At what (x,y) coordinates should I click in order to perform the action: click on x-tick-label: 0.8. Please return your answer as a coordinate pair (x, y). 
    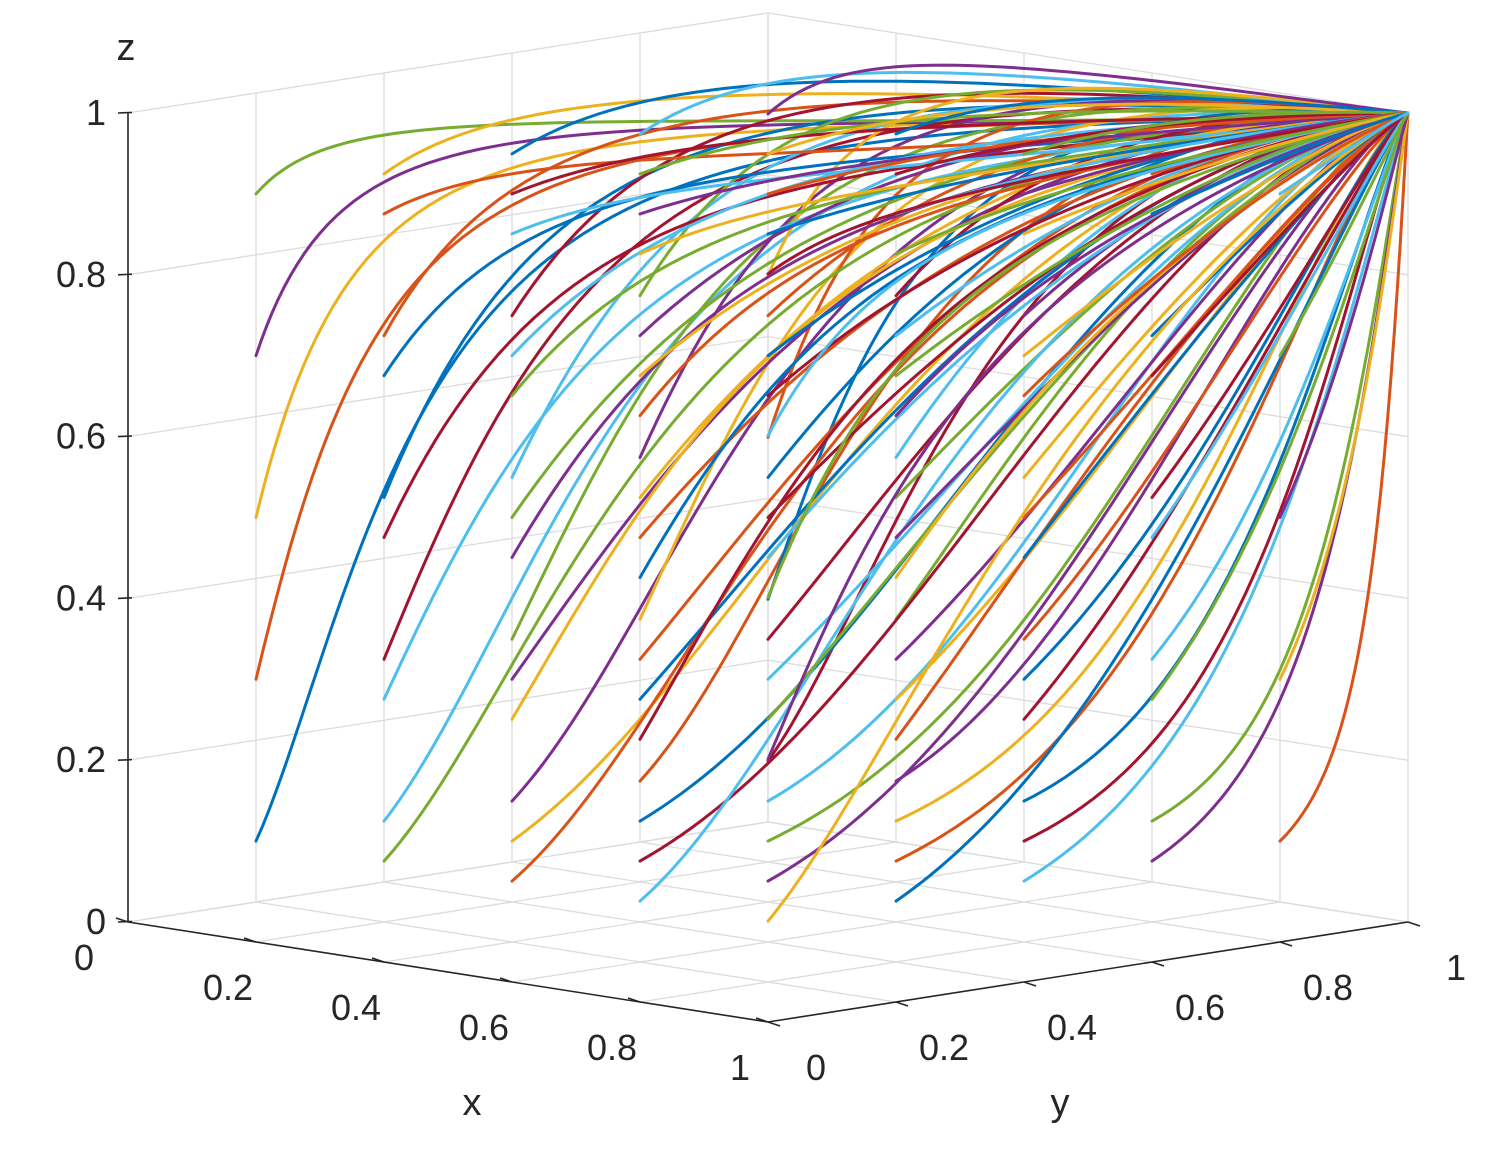
    Looking at the image, I should click on (612, 1047).